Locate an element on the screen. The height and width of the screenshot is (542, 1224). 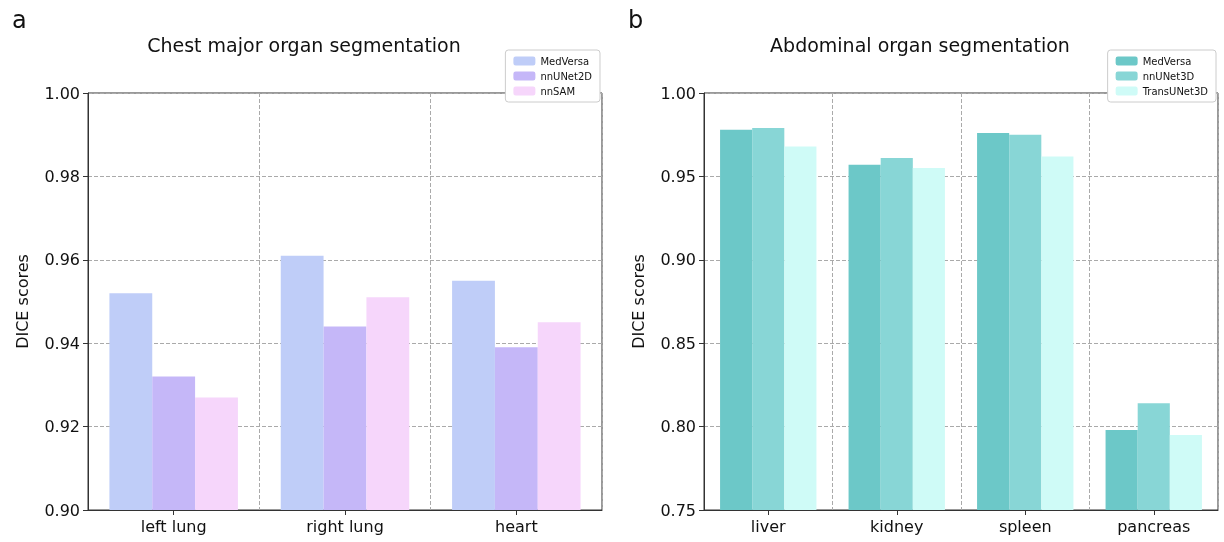
chart-title: Abdominal organ segmentation is located at coordinates (920, 44).